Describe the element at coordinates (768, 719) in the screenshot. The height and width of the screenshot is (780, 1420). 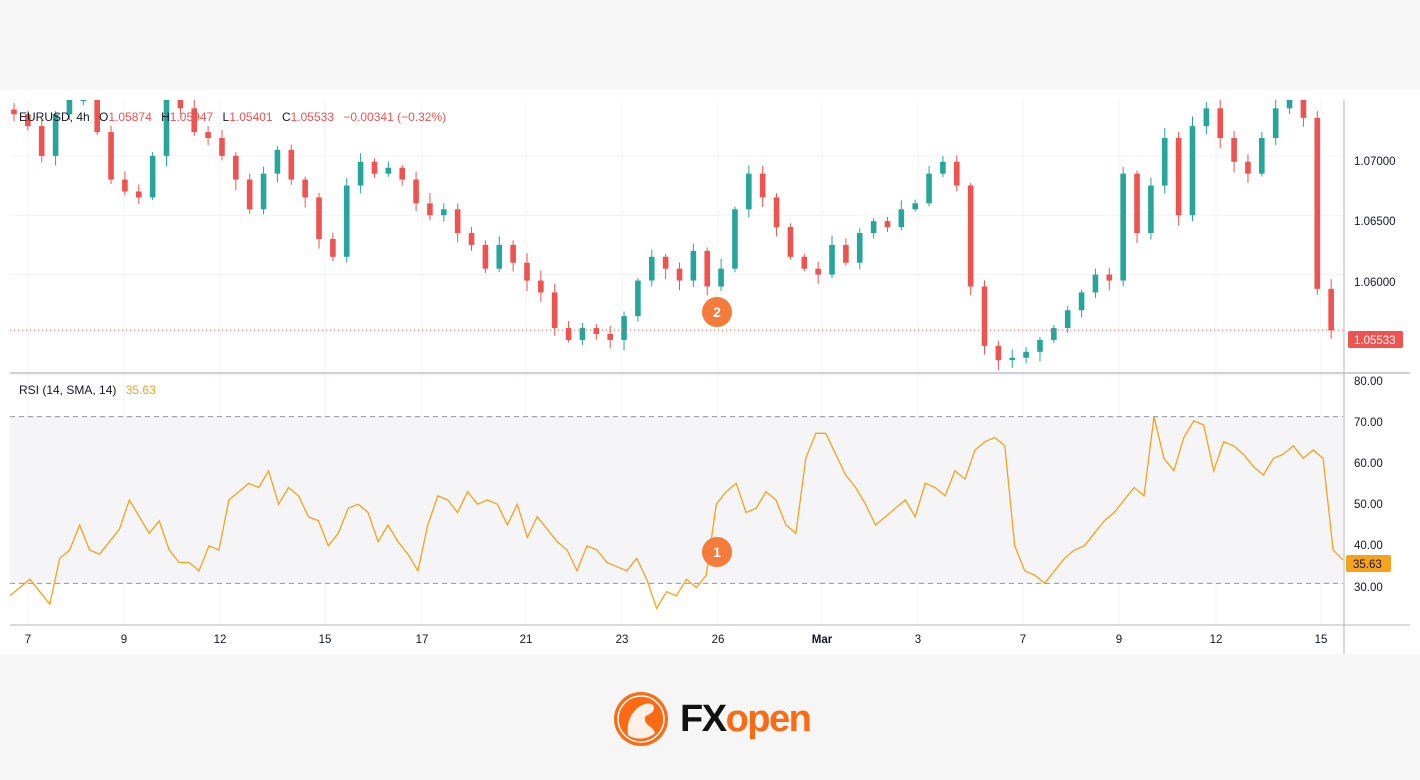
I see `logo-open-text: open` at that location.